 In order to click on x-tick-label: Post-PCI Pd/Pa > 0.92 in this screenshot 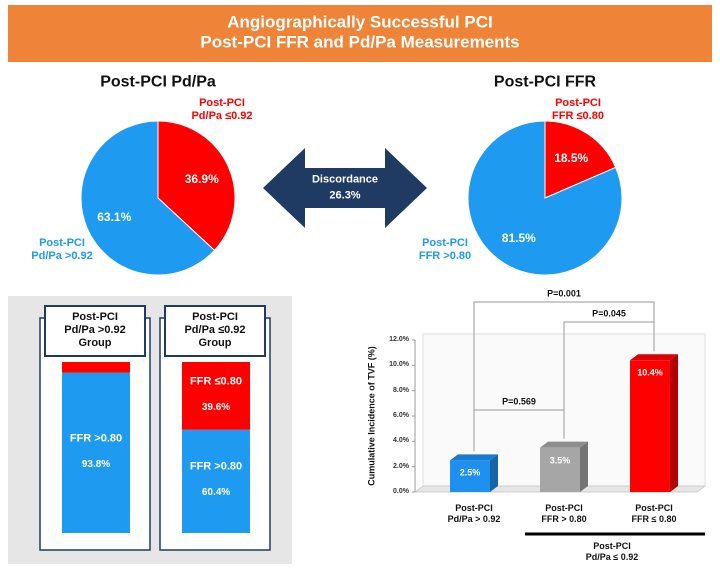, I will do `click(474, 513)`.